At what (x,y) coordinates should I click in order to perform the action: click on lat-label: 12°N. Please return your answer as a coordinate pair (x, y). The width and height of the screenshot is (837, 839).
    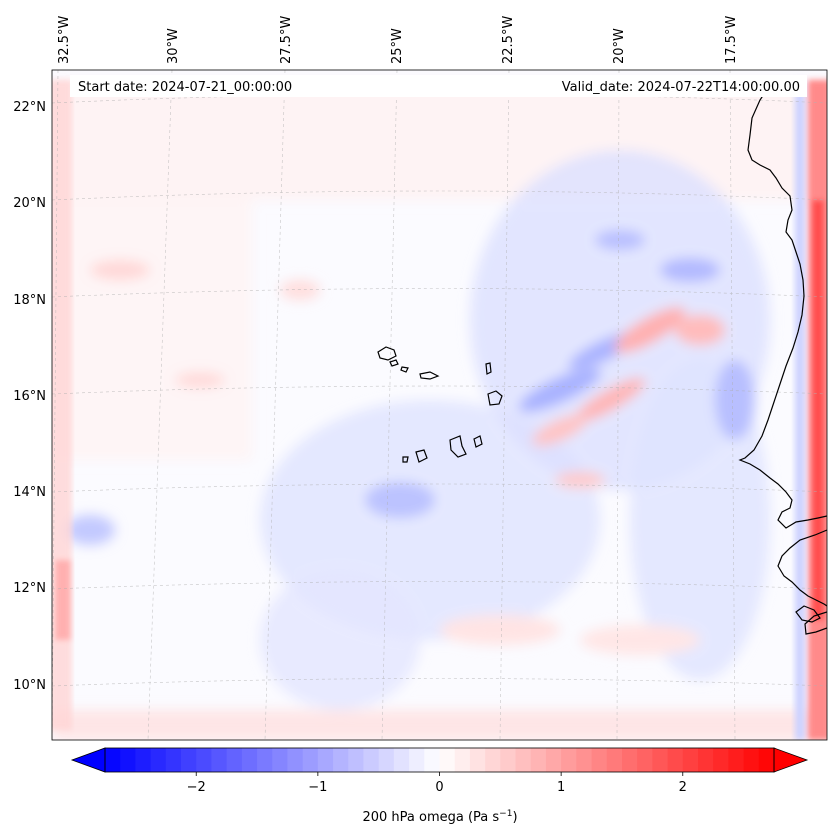
    Looking at the image, I should click on (29, 588).